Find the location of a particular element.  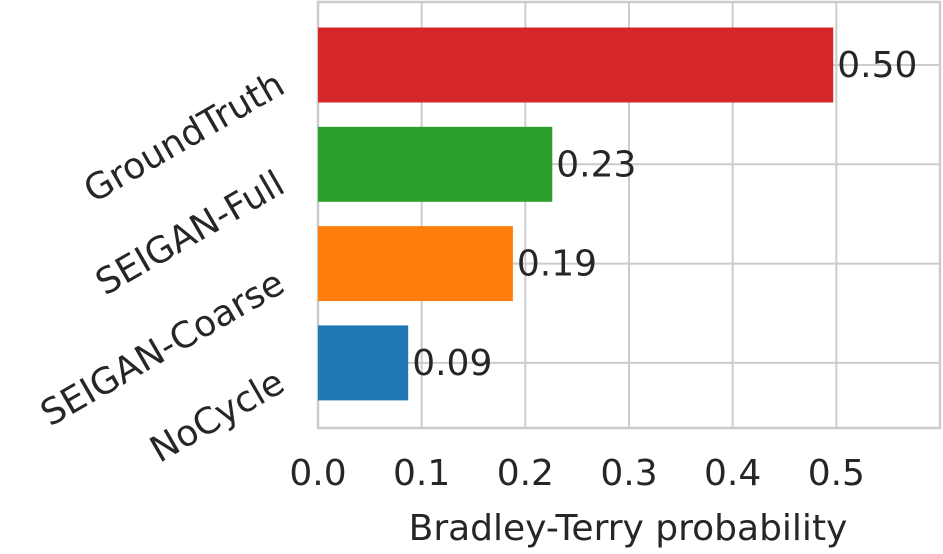

x-tick-label: 0.2 is located at coordinates (525, 473).